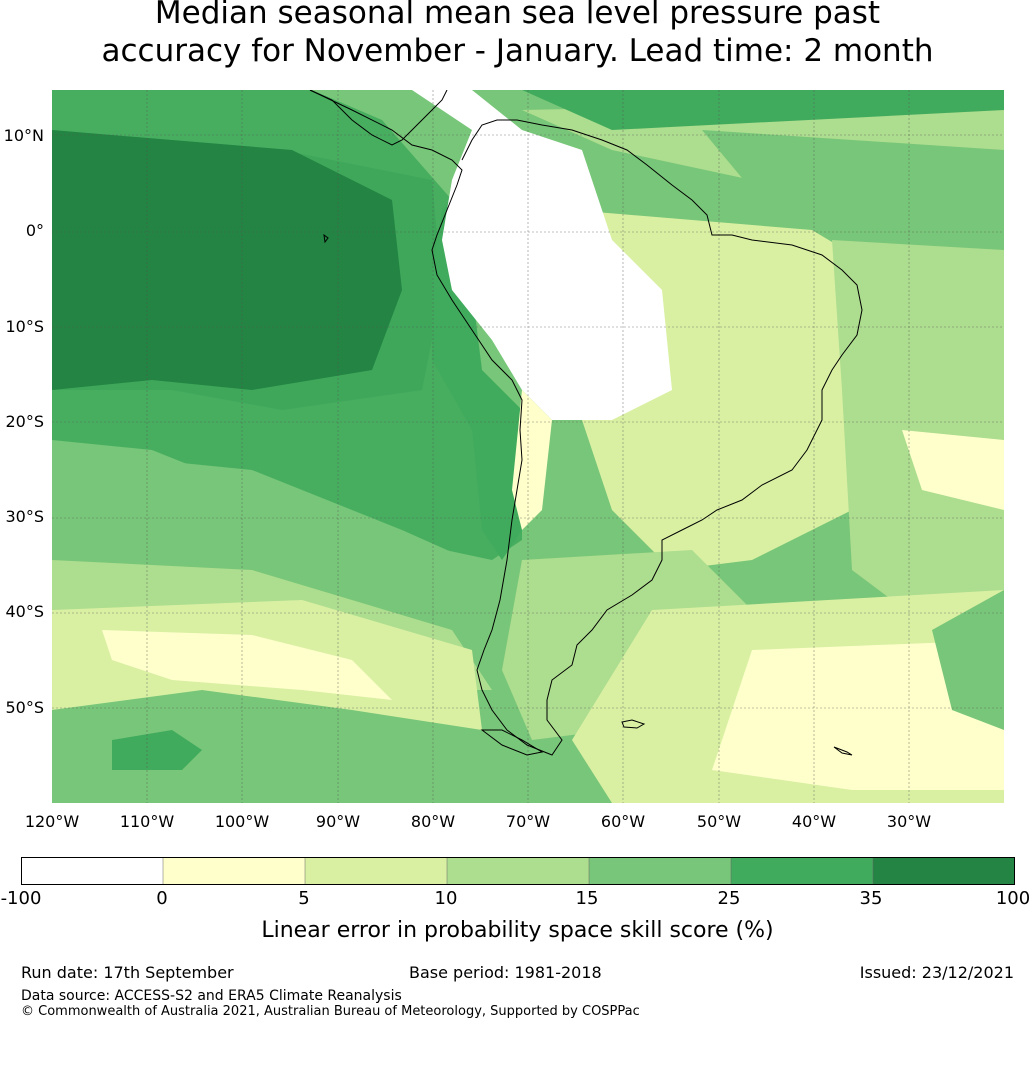  I want to click on colorbar-tick-15: 15, so click(587, 898).